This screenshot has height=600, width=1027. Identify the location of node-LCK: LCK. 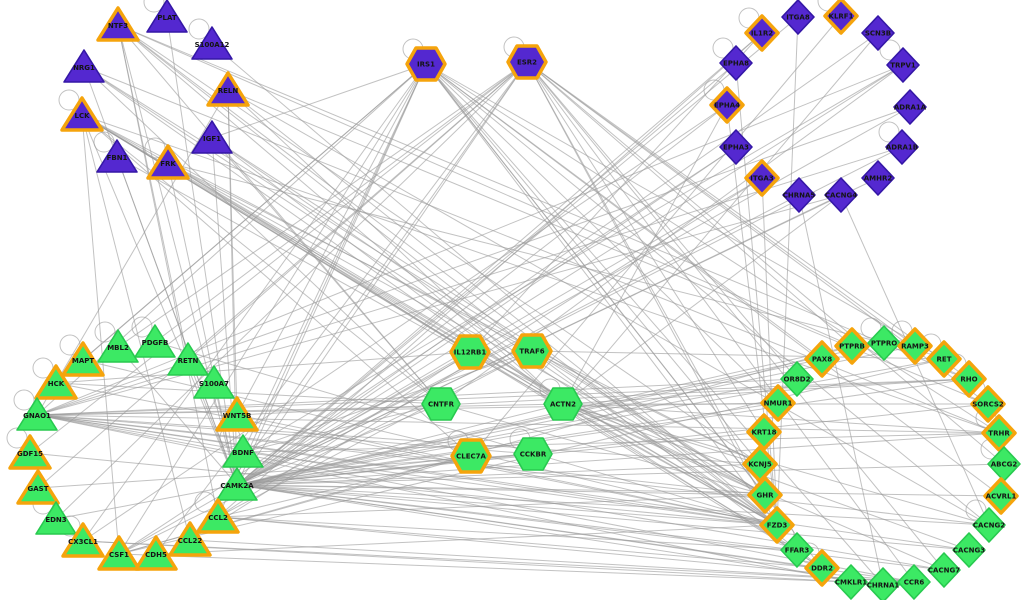
(82, 114).